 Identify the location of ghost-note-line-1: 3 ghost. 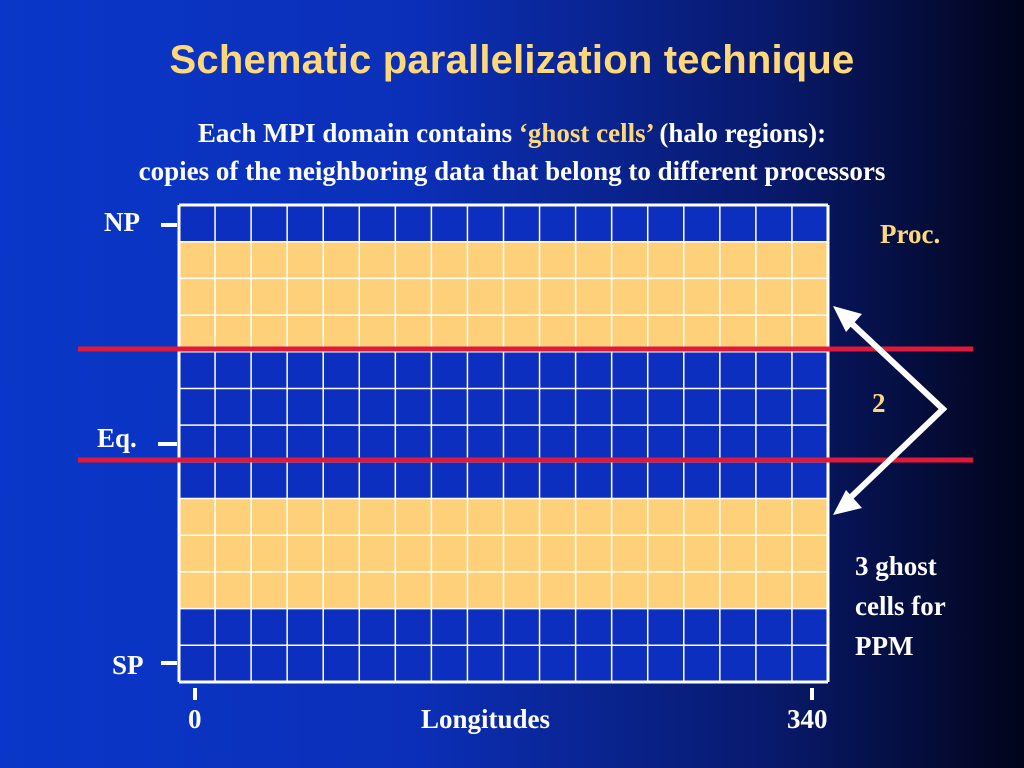
(896, 566).